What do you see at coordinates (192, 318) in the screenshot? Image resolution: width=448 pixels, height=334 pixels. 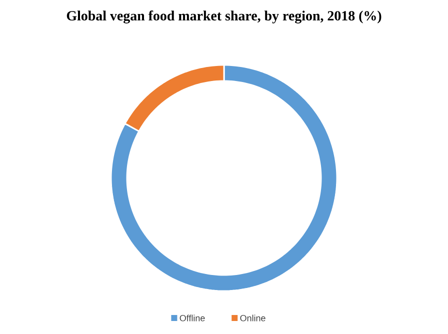 I see `legend-label: Offline` at bounding box center [192, 318].